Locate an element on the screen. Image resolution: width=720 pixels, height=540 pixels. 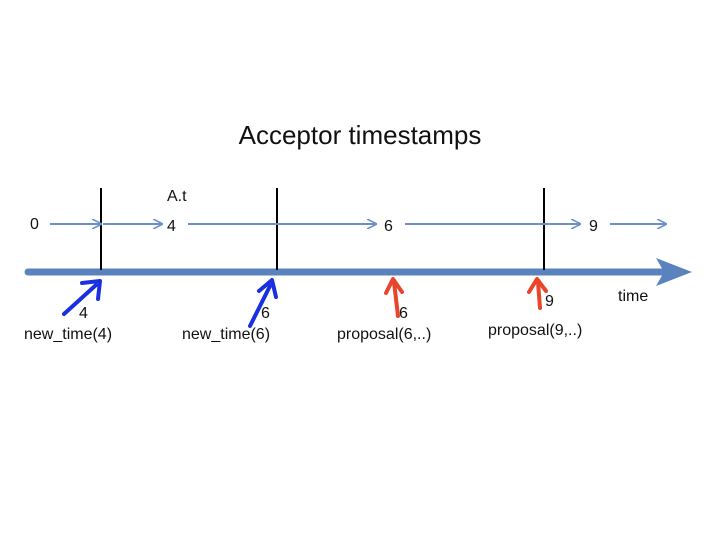
state-value-2: 6 is located at coordinates (388, 226).